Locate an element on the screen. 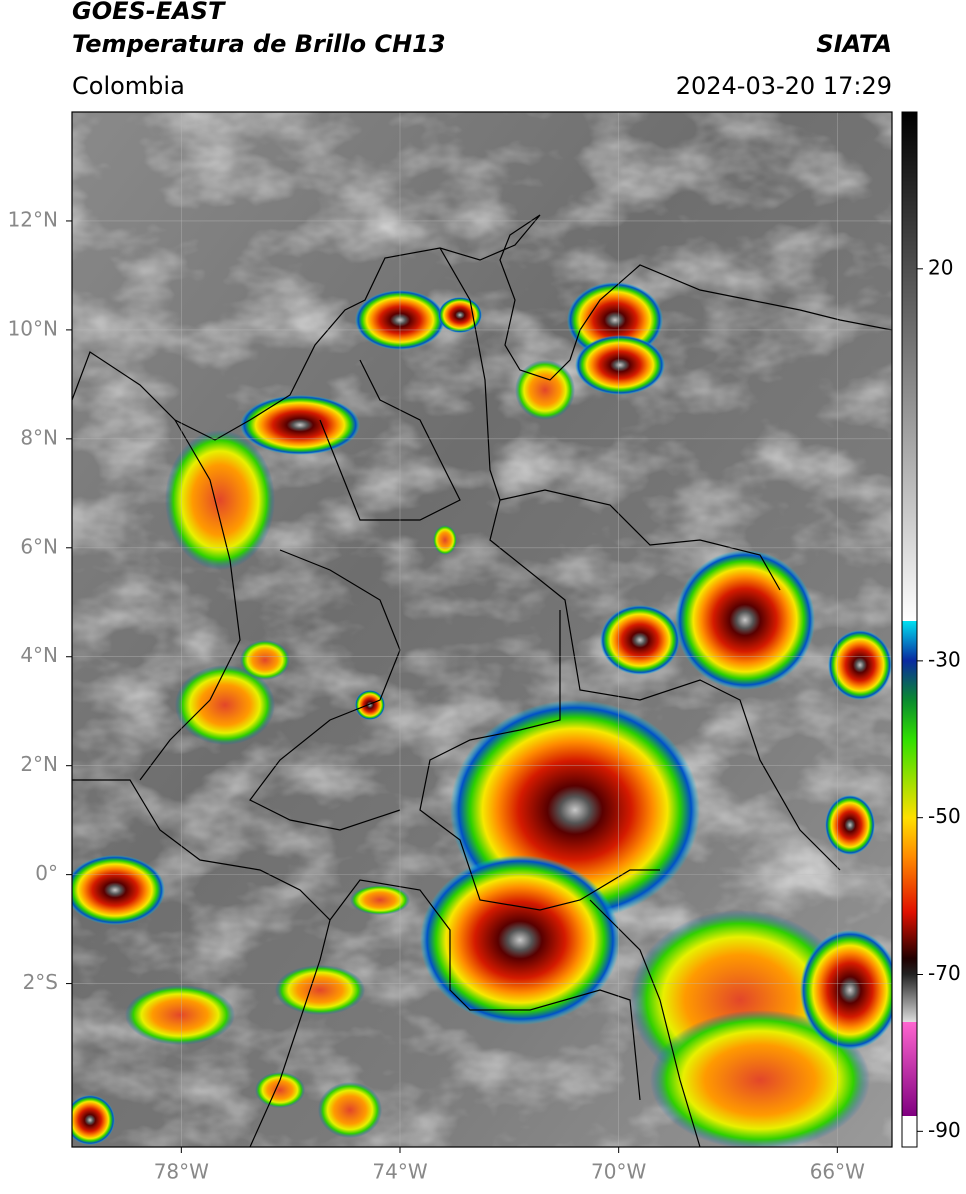 Image resolution: width=966 pixels, height=1194 pixels. colorbar-tick-label: -70 is located at coordinates (944, 973).